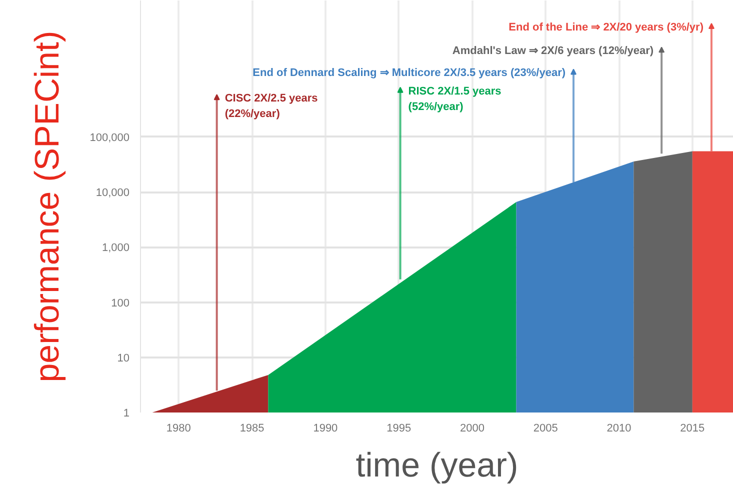 This screenshot has width=733, height=498. Describe the element at coordinates (116, 248) in the screenshot. I see `y-tick-label: 1,000` at that location.